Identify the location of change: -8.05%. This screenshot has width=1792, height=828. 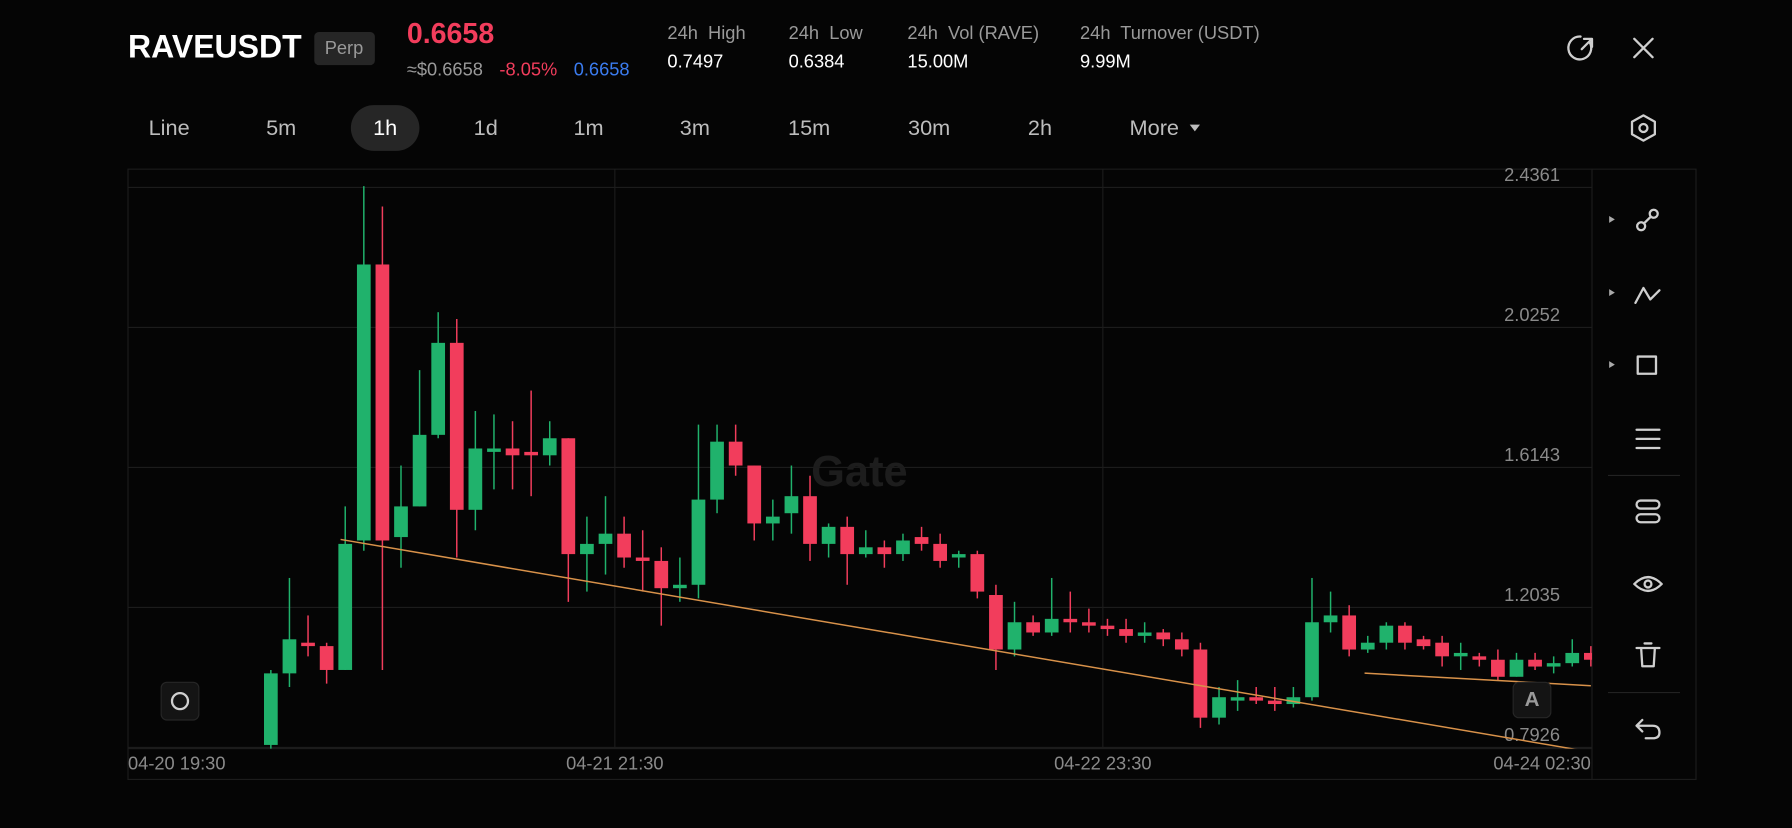
(528, 69).